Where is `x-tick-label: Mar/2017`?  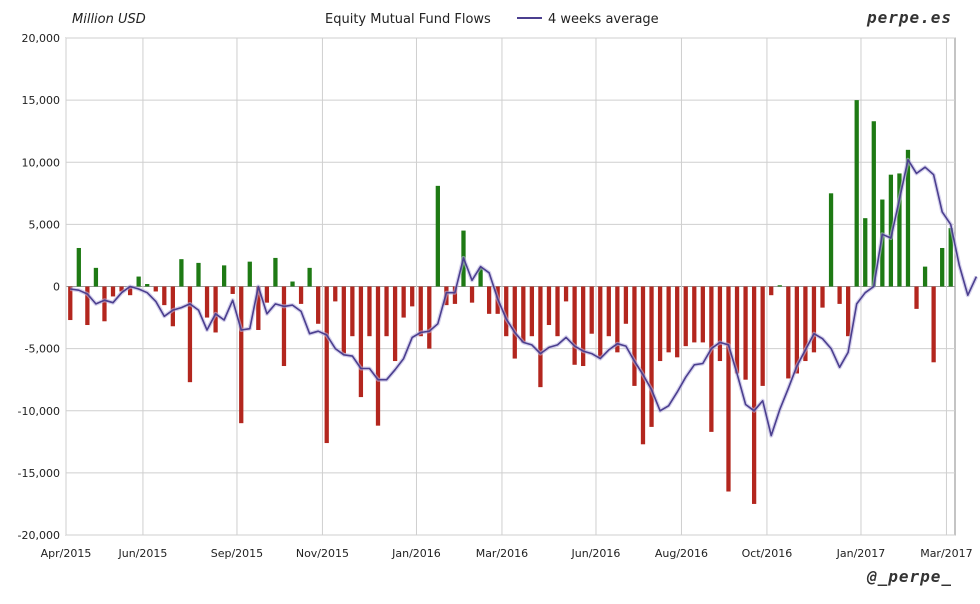 x-tick-label: Mar/2017 is located at coordinates (946, 553).